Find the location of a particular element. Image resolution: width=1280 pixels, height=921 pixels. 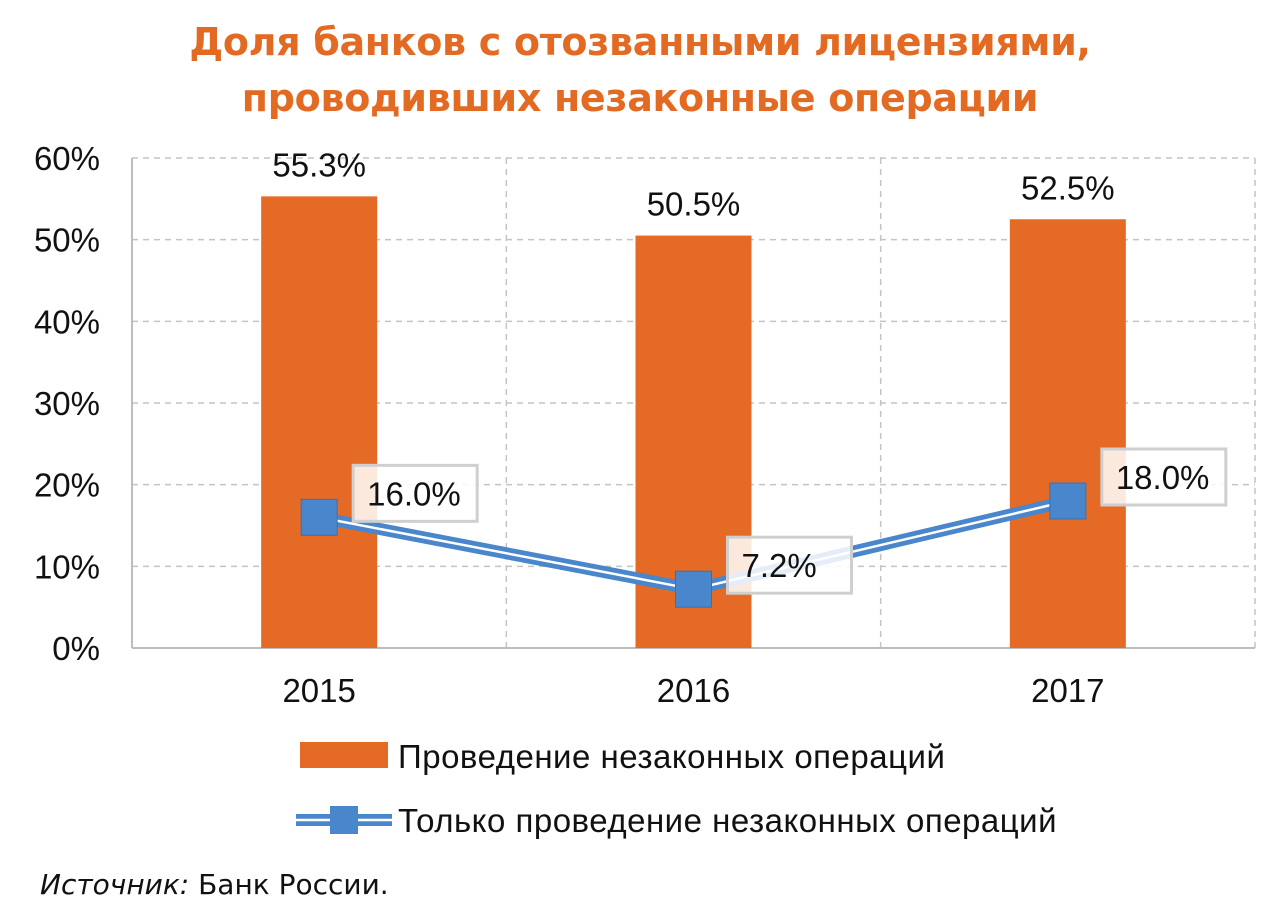

line-data-label: 16.0% is located at coordinates (414, 493).